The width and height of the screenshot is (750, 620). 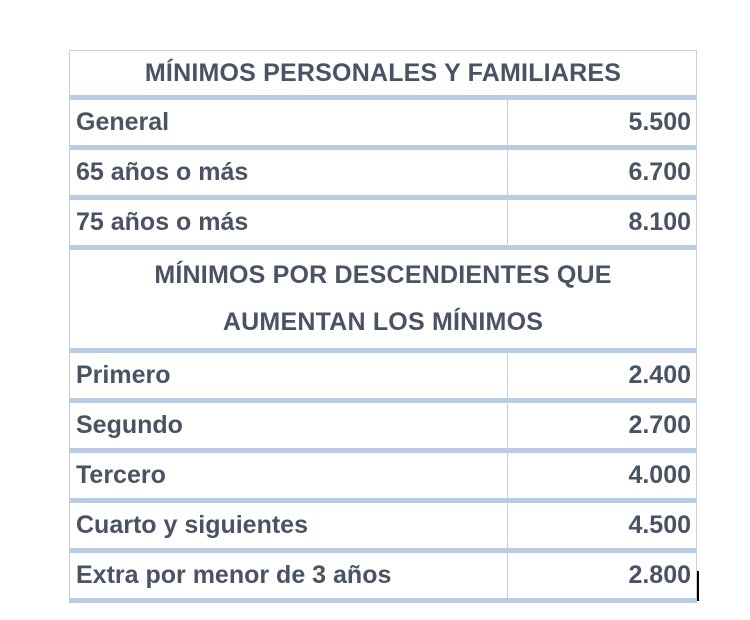 I want to click on row-value: 4.000, so click(x=659, y=475).